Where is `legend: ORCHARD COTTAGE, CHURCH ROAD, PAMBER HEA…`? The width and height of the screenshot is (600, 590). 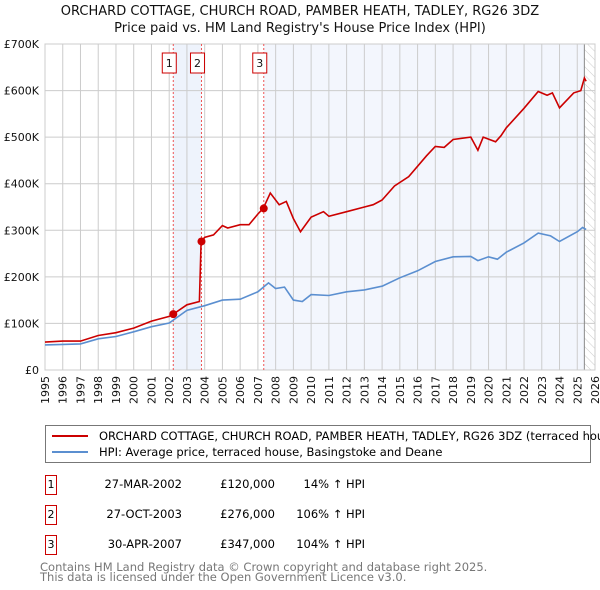
legend: ORCHARD COTTAGE, CHURCH ROAD, PAMBER HEA… is located at coordinates (322, 444).